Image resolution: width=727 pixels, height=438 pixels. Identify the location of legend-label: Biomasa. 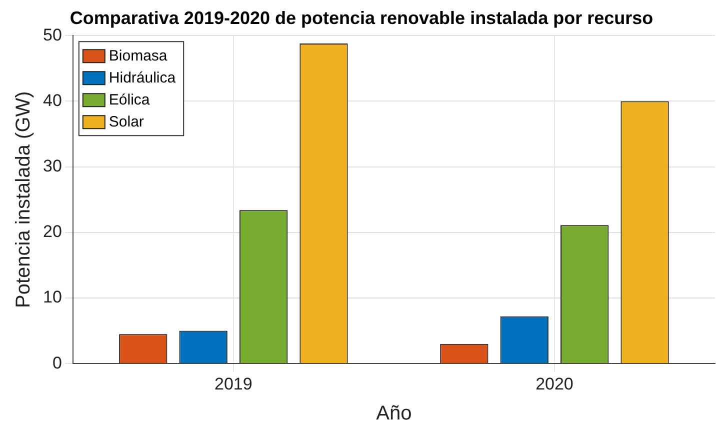
(138, 56).